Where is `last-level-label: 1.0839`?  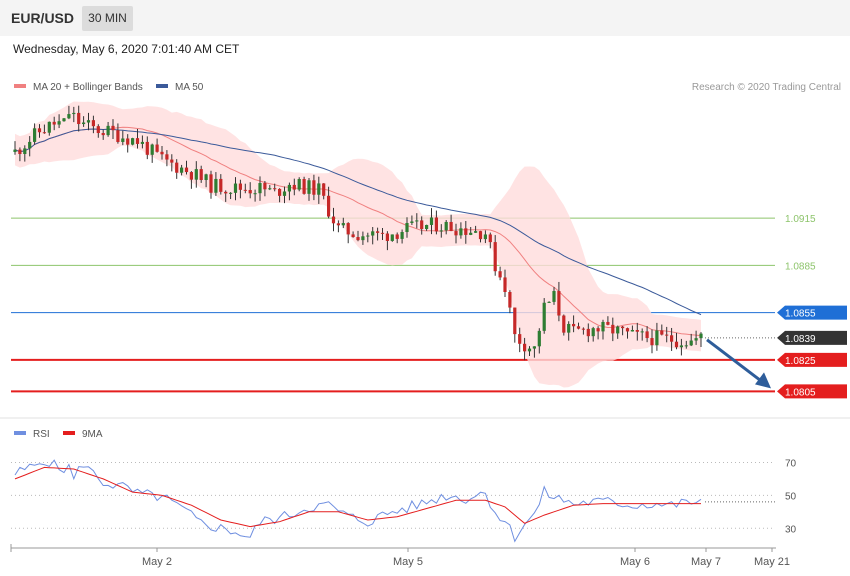 last-level-label: 1.0839 is located at coordinates (800, 339).